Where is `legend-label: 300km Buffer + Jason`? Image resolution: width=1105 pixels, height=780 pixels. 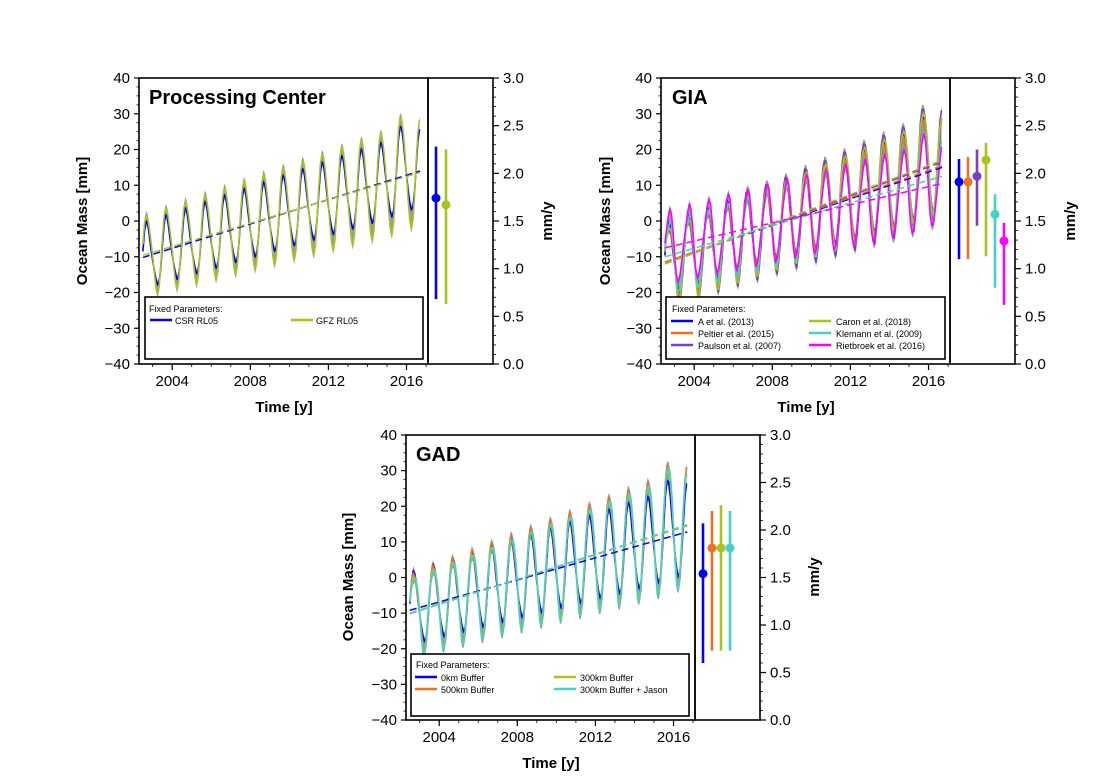 legend-label: 300km Buffer + Jason is located at coordinates (624, 690).